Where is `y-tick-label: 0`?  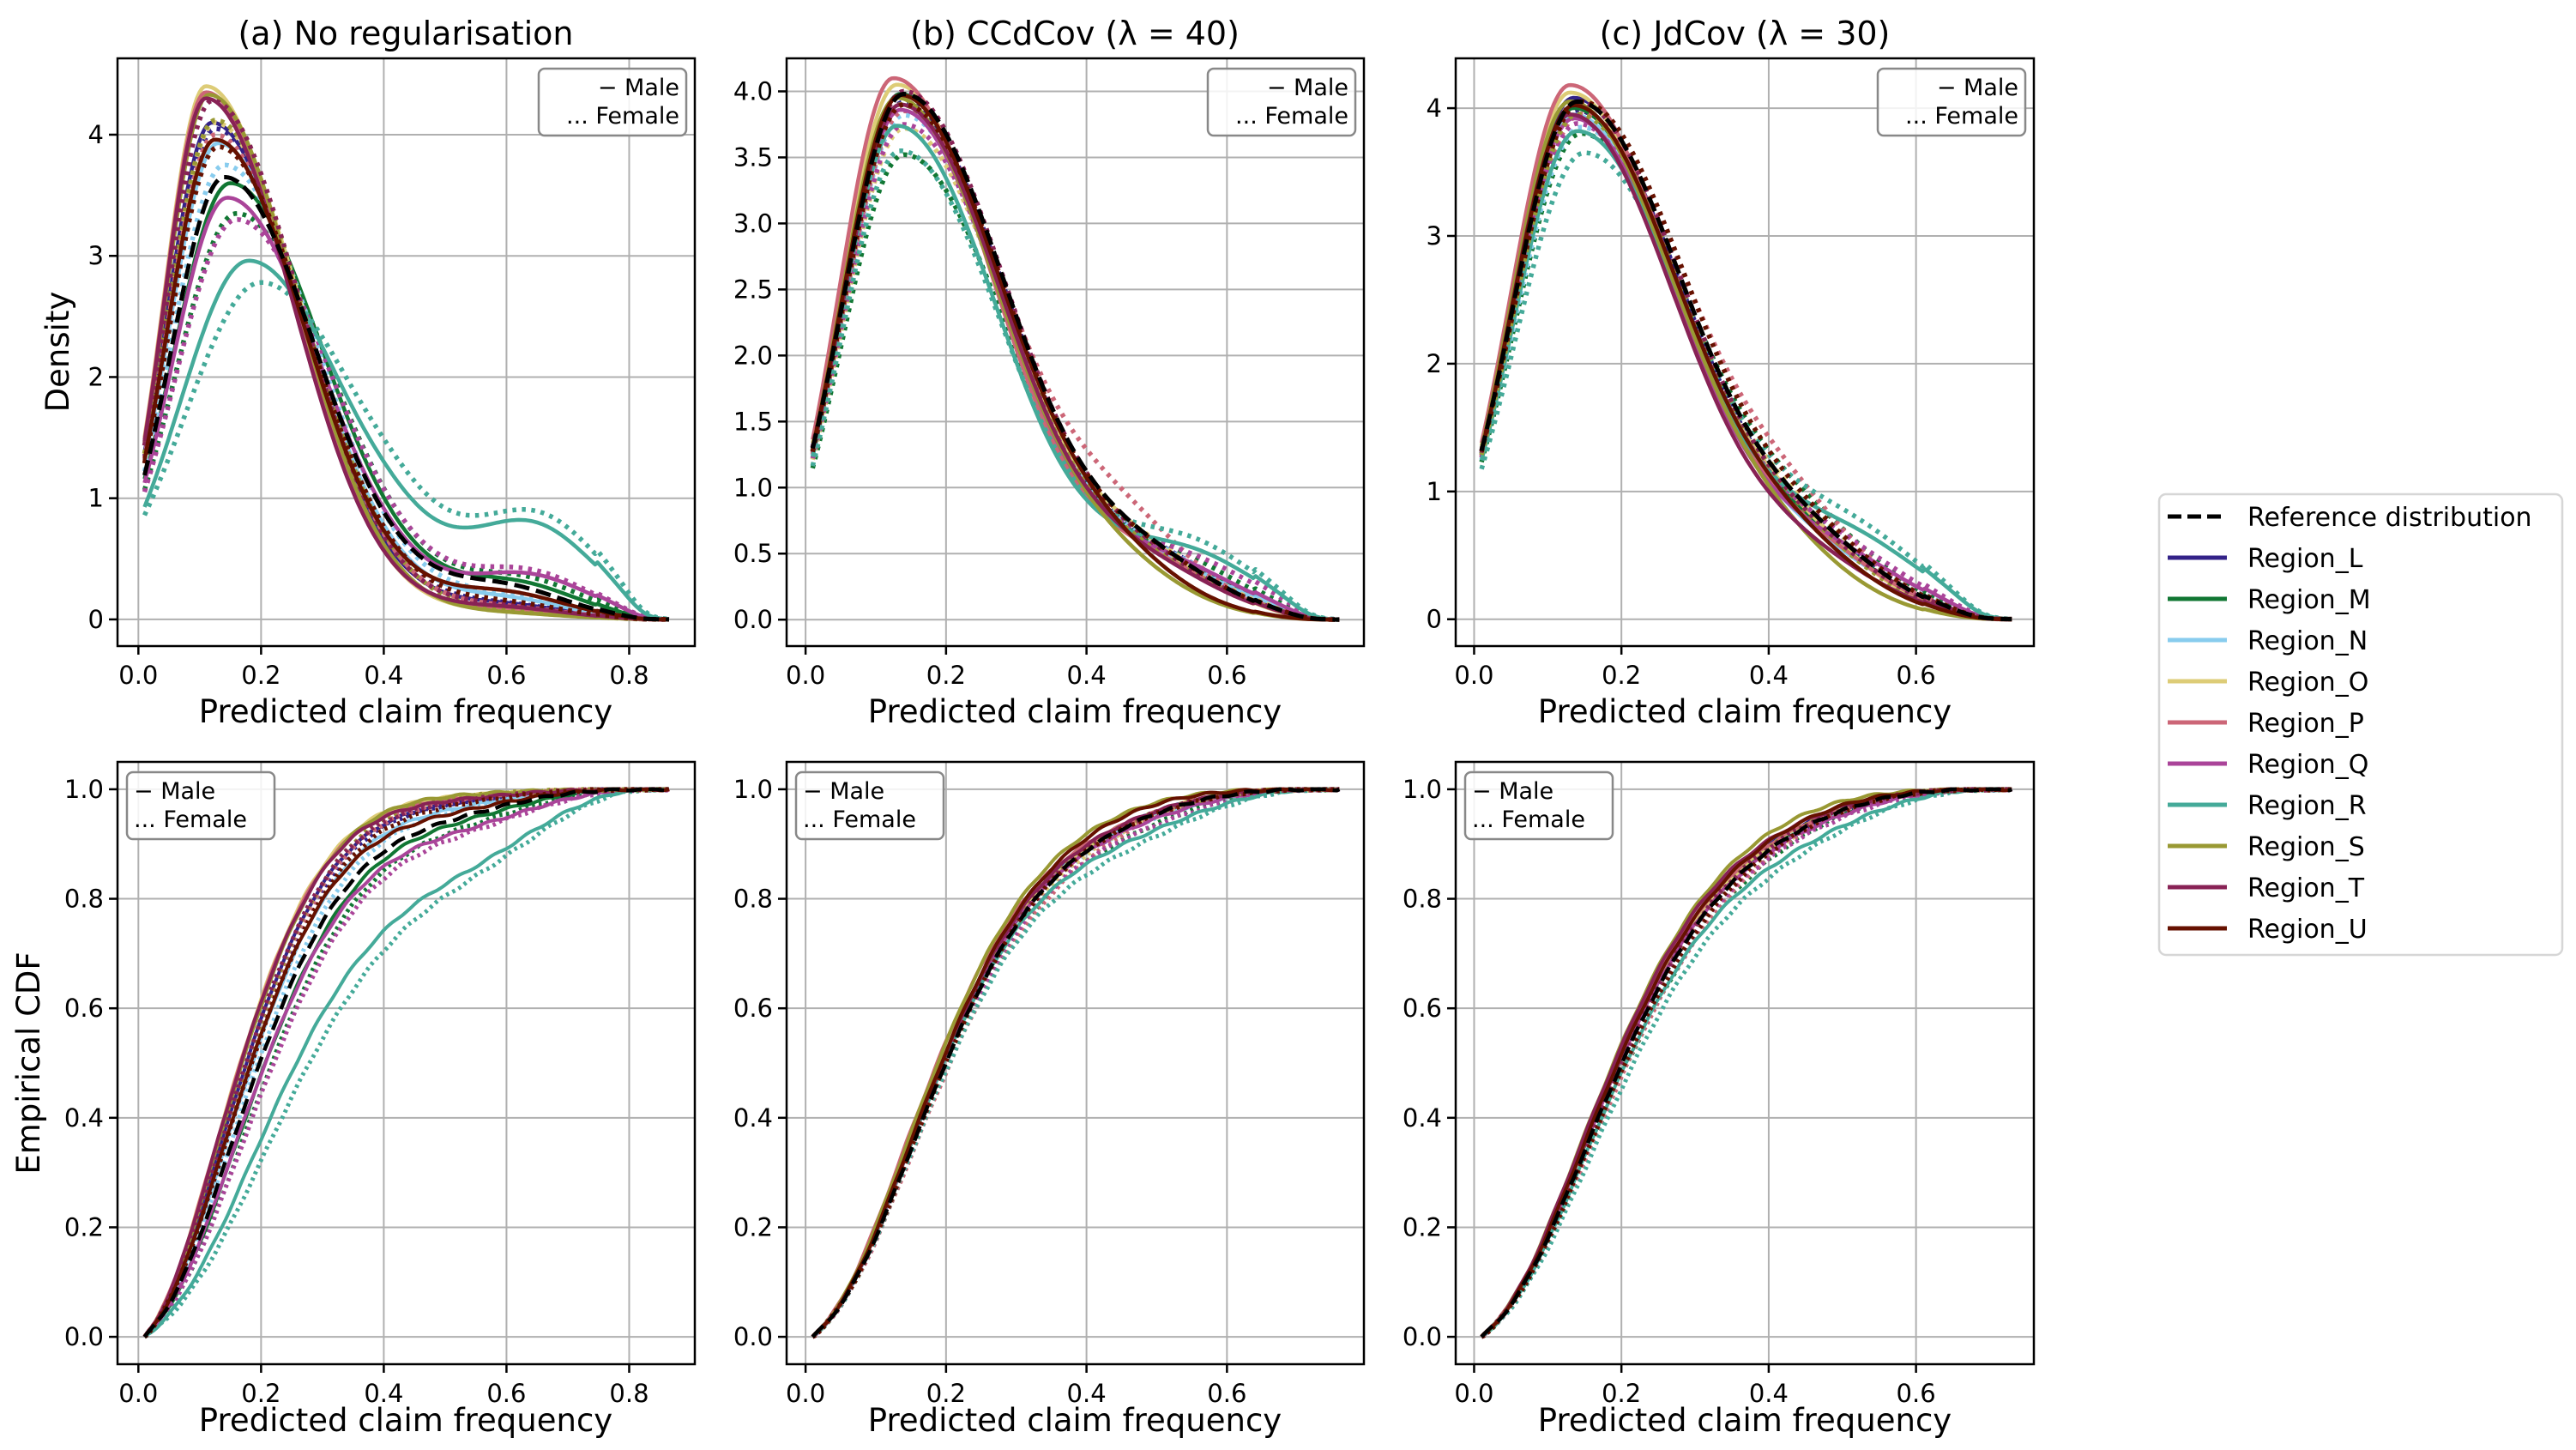
y-tick-label: 0 is located at coordinates (1434, 620).